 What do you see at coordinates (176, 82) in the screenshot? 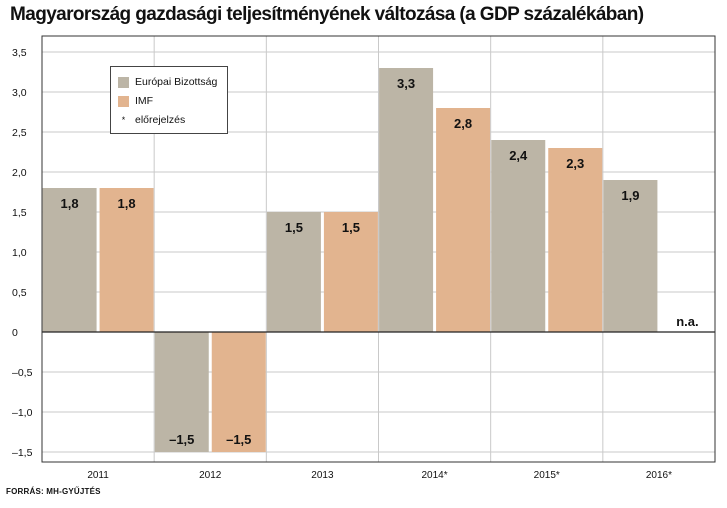
I see `legend-label-eu: Európai Bizottság` at bounding box center [176, 82].